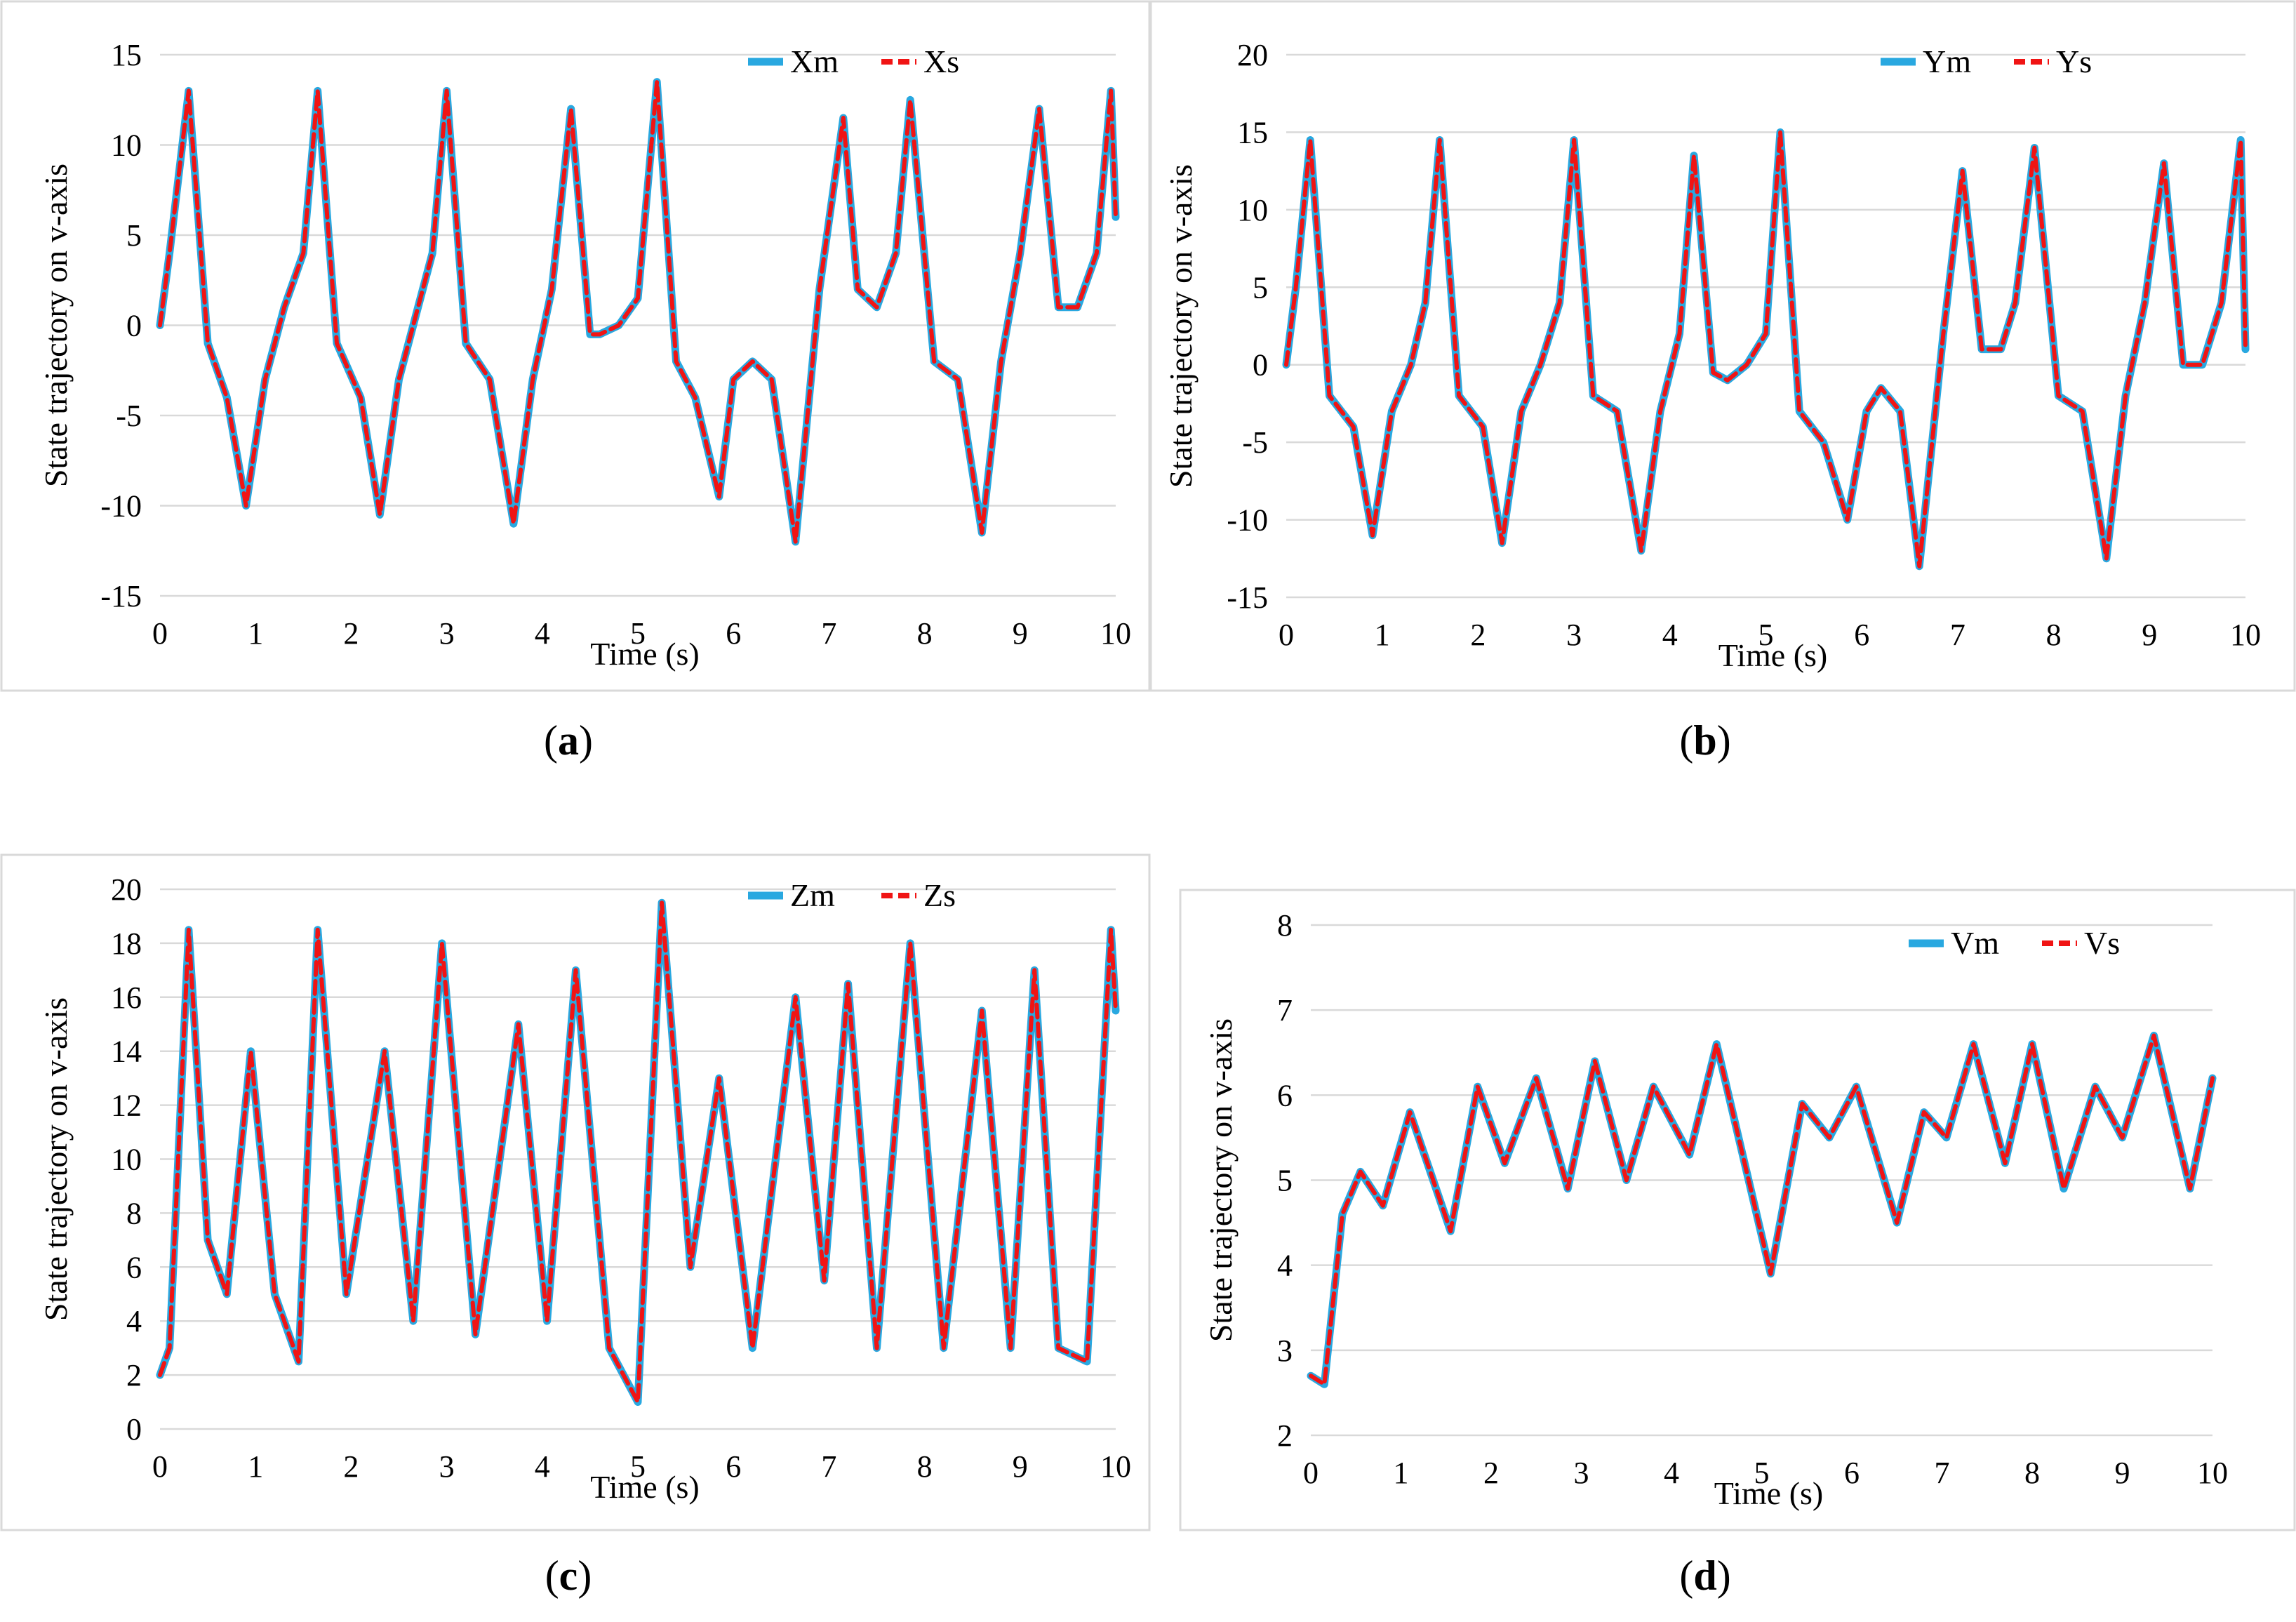 This screenshot has height=1622, width=2296. What do you see at coordinates (2074, 61) in the screenshot?
I see `legend-label: Ys` at bounding box center [2074, 61].